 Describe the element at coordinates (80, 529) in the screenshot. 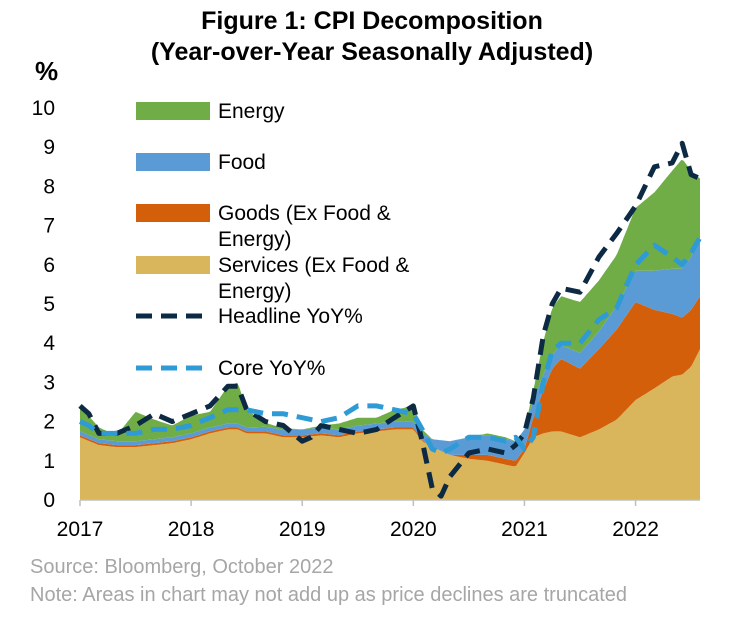

I see `x-tick-label: 2017` at that location.